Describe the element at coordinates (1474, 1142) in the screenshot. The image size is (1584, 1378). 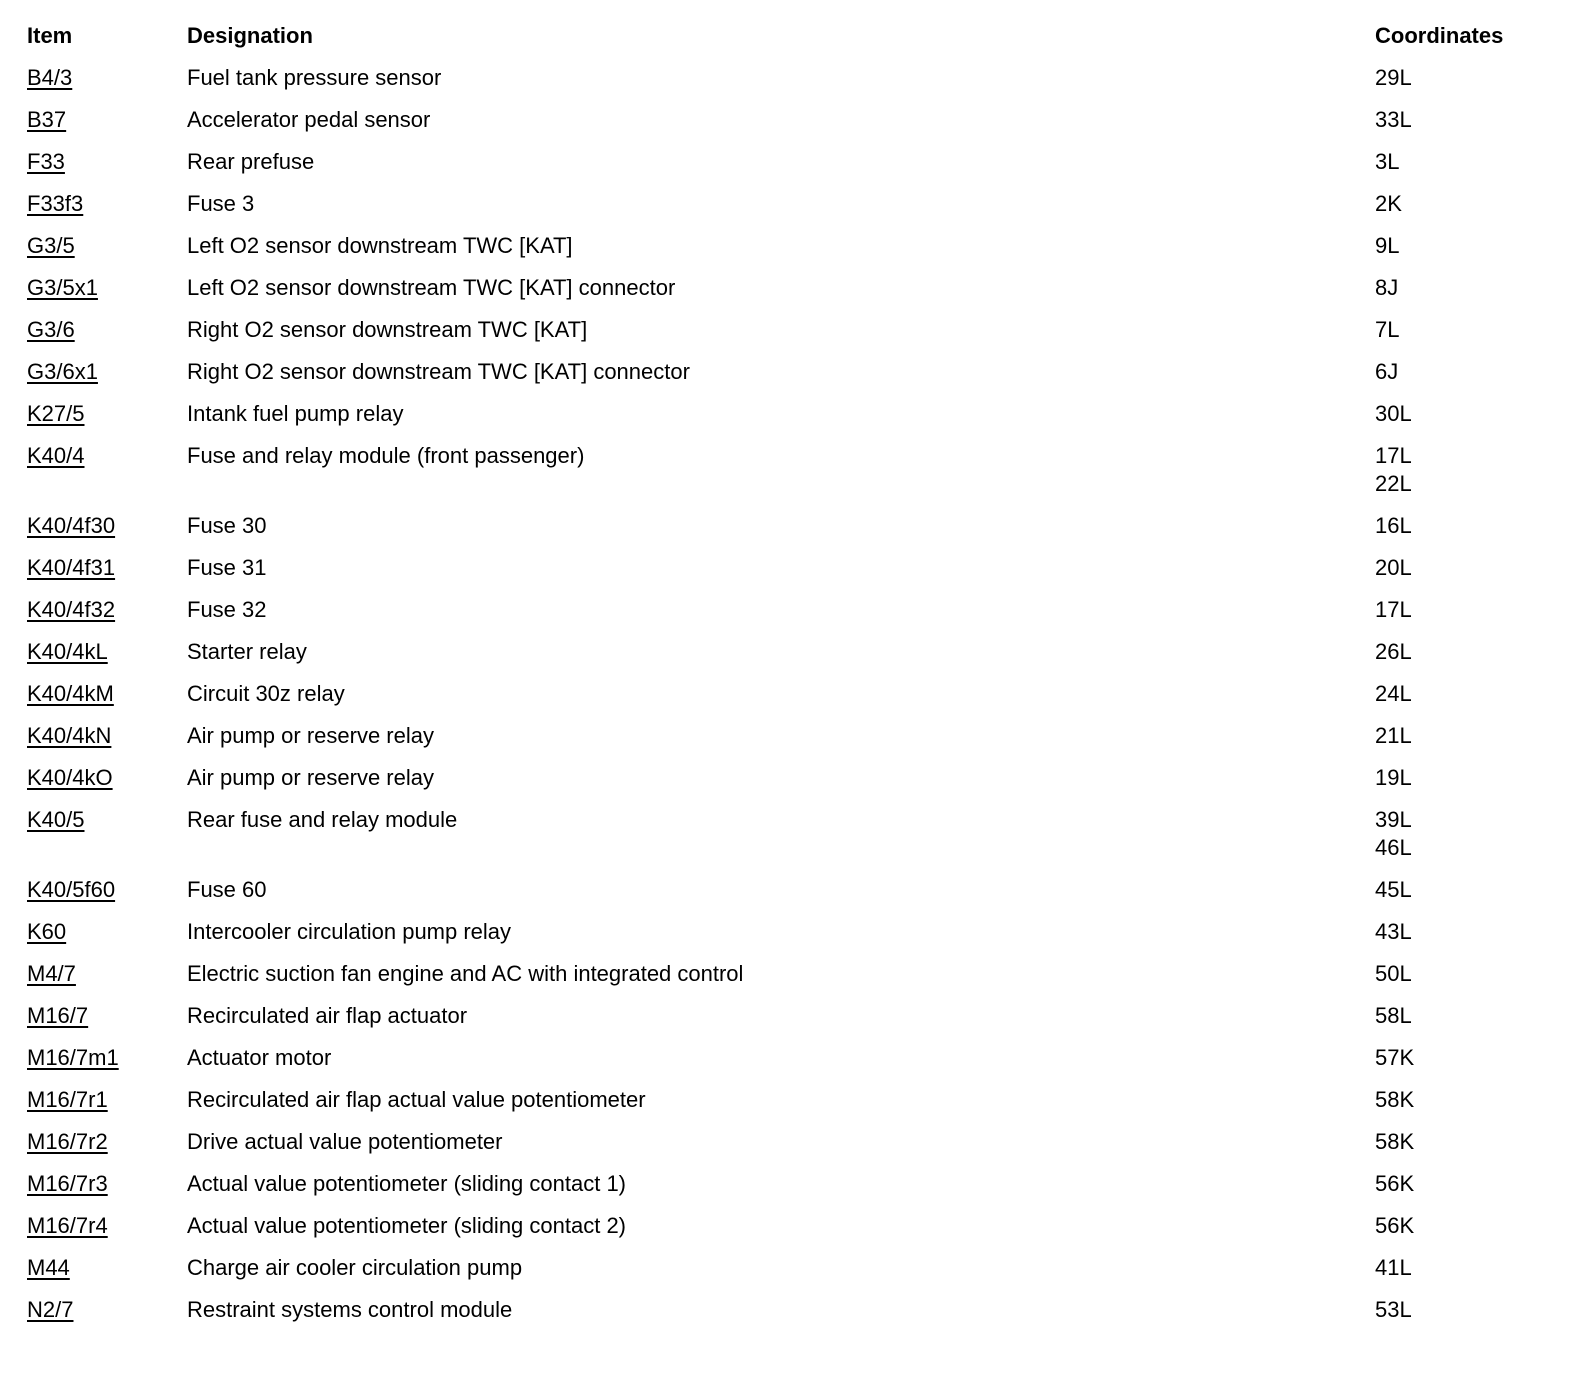
I see `coordinates-cell: 58K` at that location.